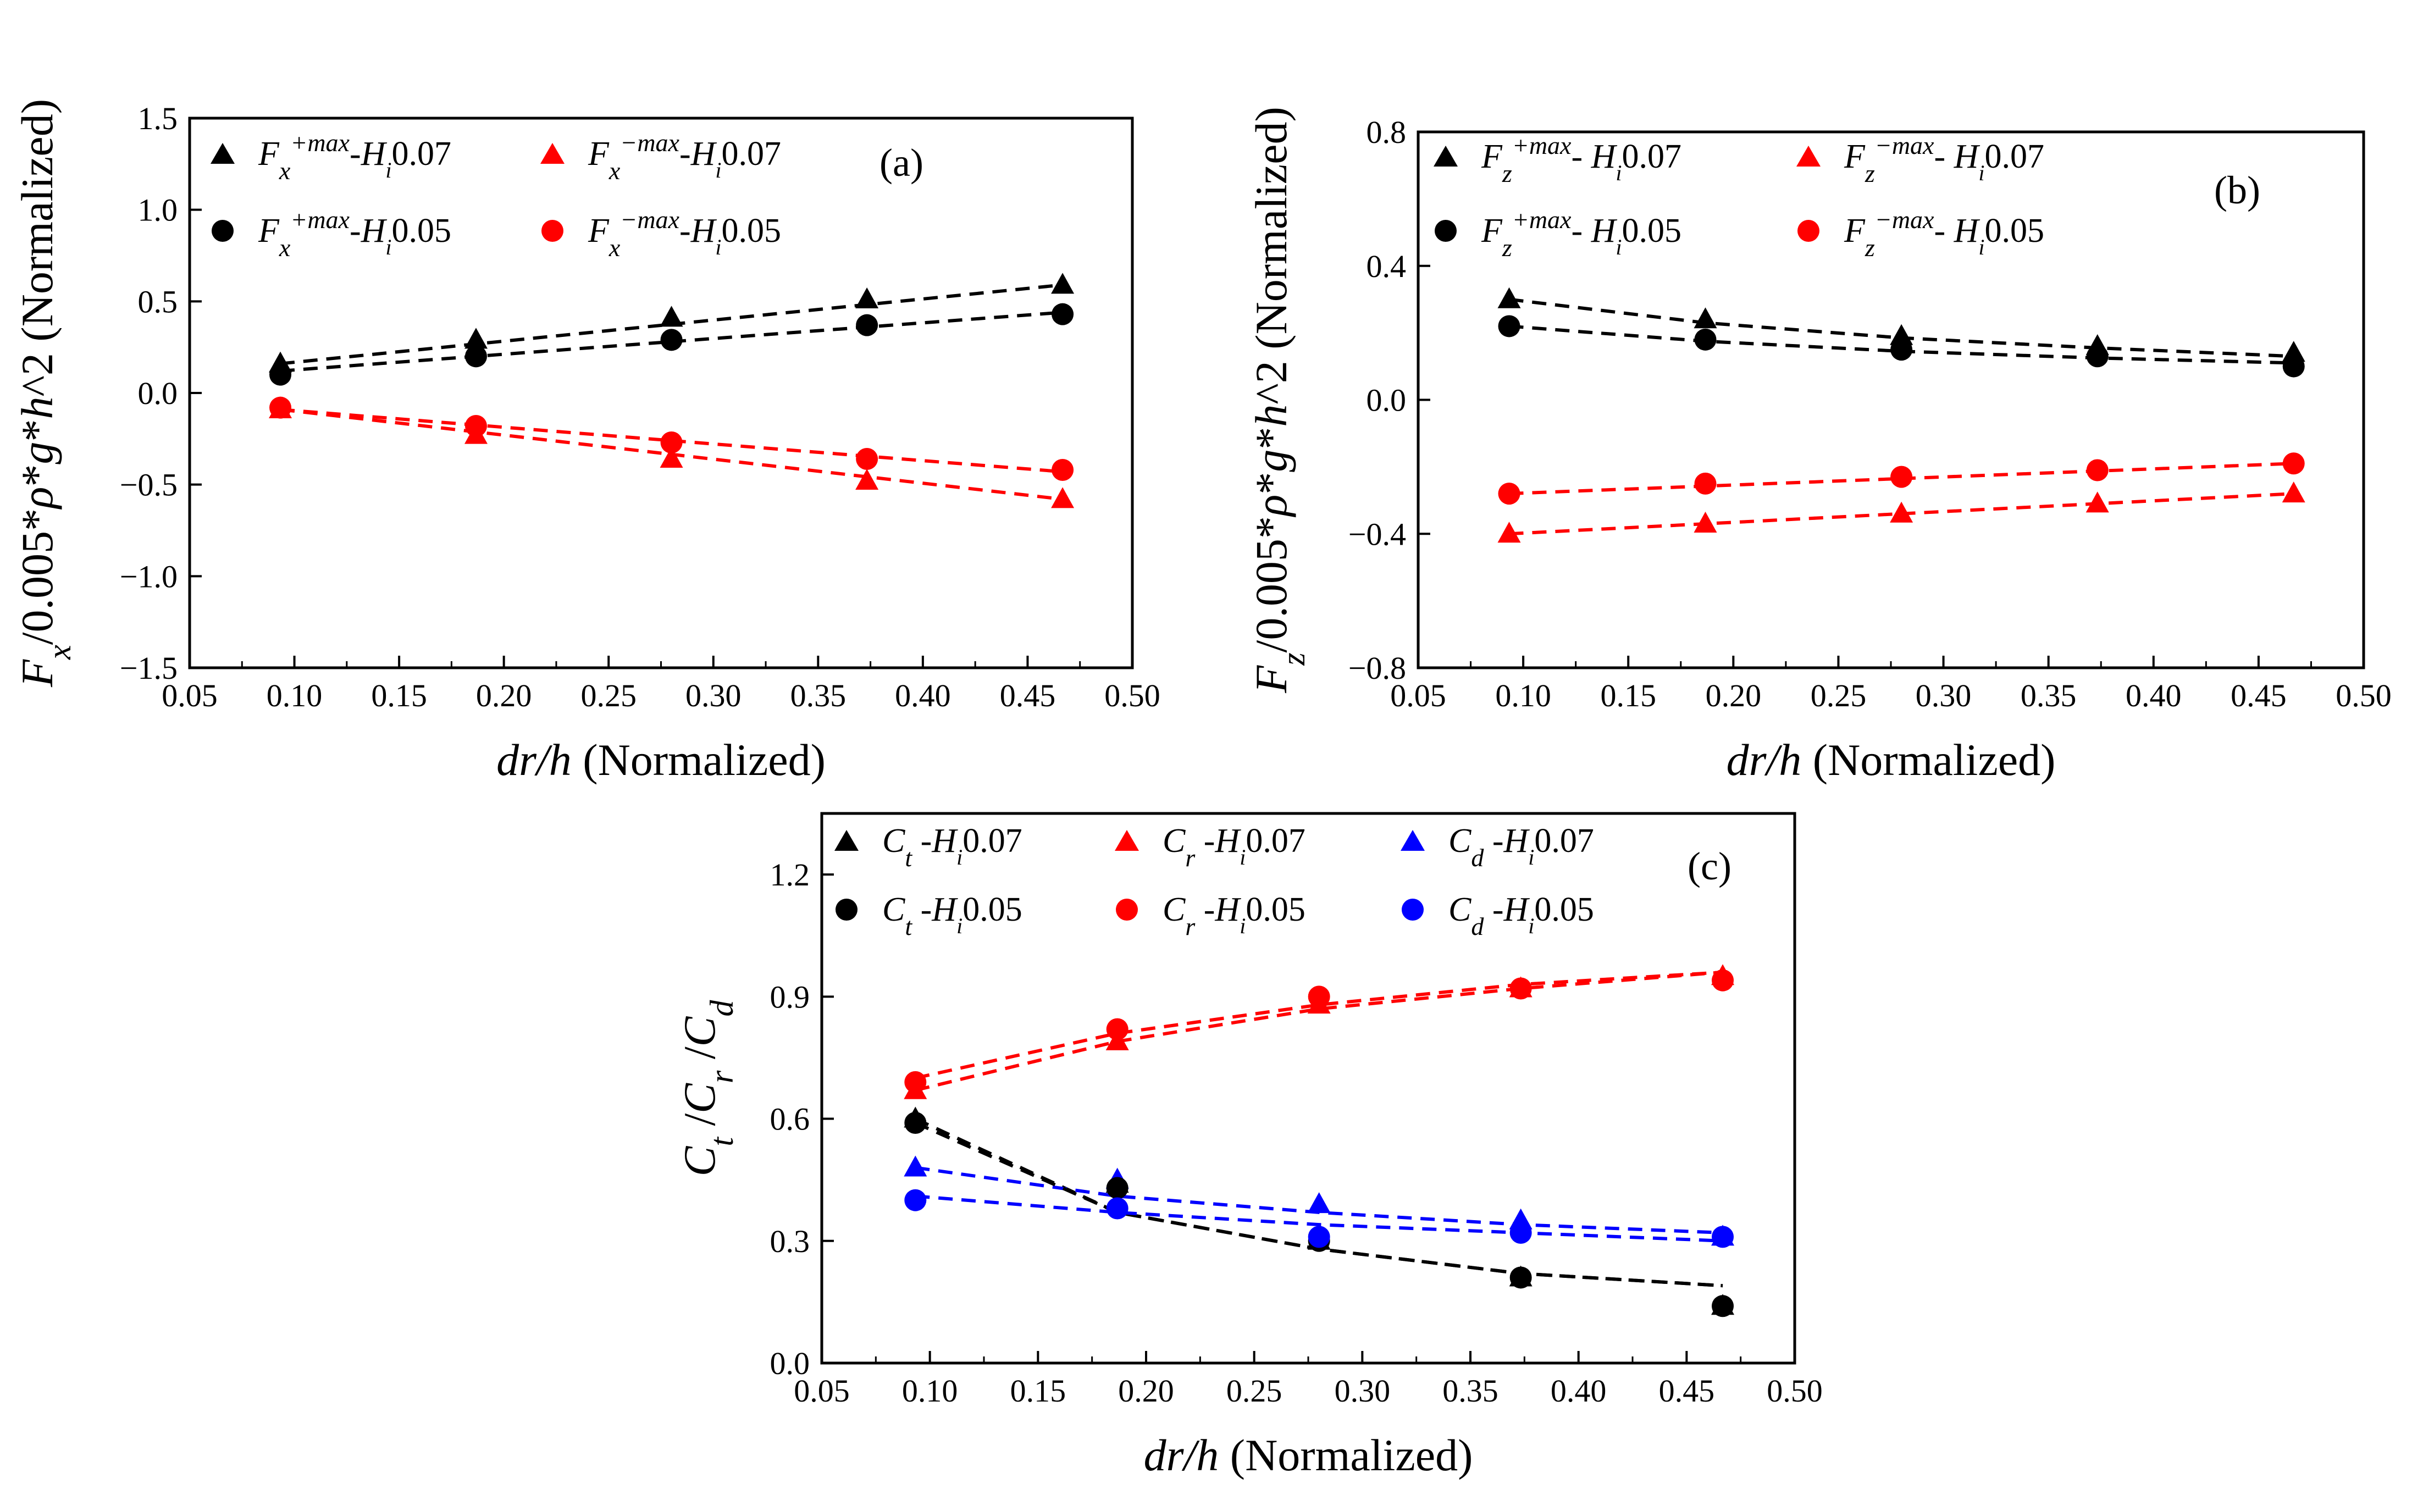 This screenshot has height=1512, width=2423. What do you see at coordinates (790, 875) in the screenshot?
I see `y-tick-label: 1.2` at bounding box center [790, 875].